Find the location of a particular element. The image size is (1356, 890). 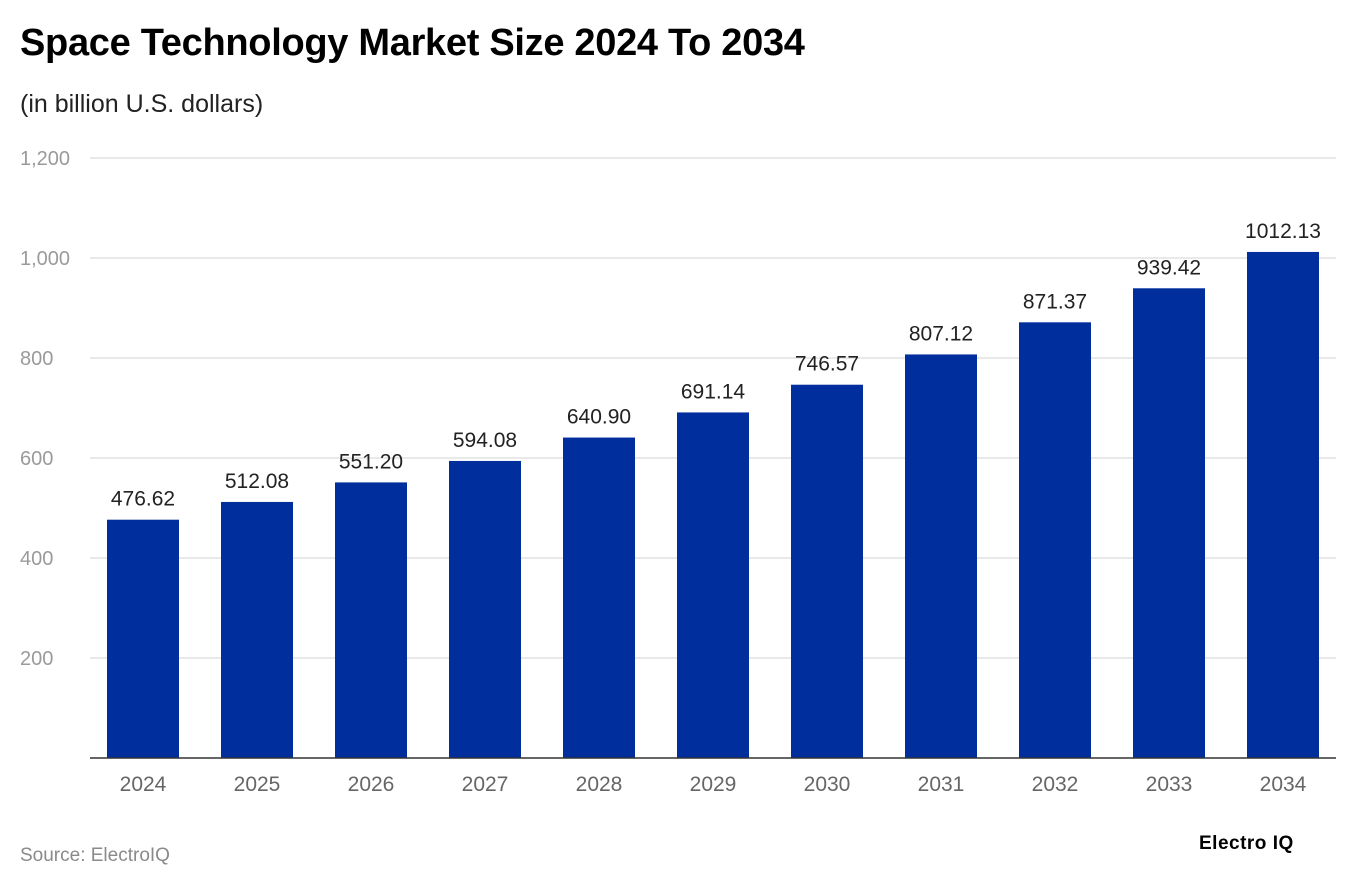

data-label: 807.12 is located at coordinates (941, 333).